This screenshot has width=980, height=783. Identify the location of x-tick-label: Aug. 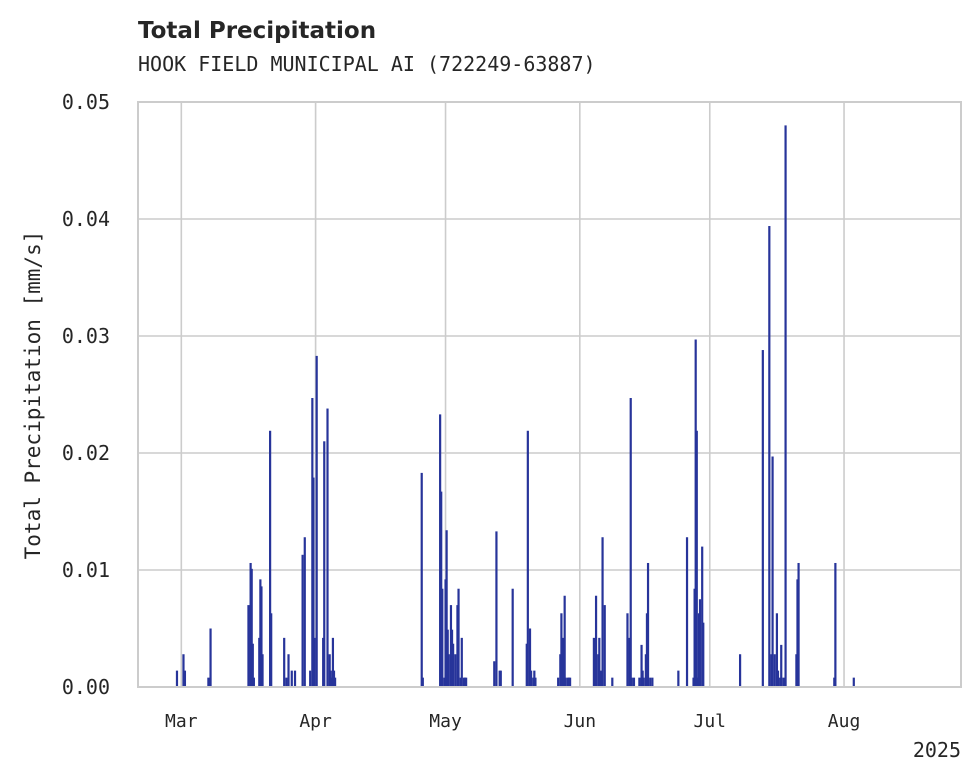
(844, 721).